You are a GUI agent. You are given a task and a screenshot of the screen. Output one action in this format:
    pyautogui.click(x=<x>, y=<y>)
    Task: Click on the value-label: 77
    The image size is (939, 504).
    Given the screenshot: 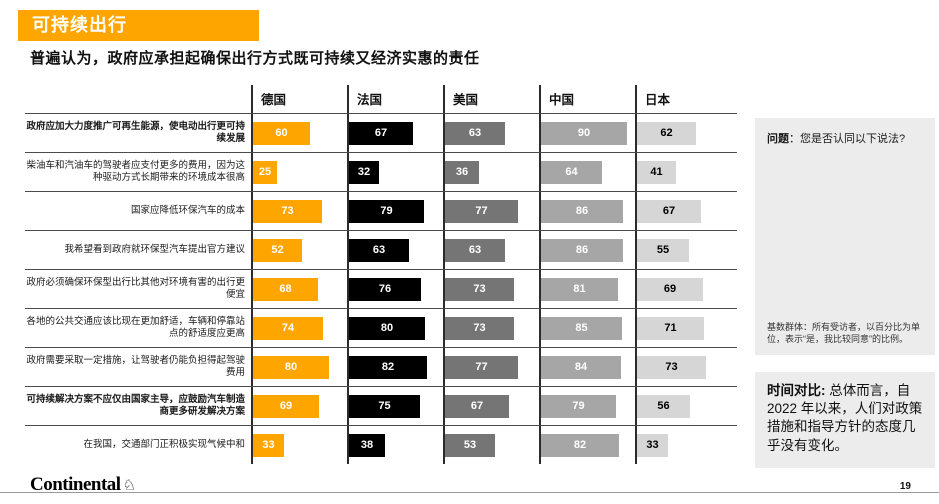 What is the action you would take?
    pyautogui.click(x=481, y=211)
    